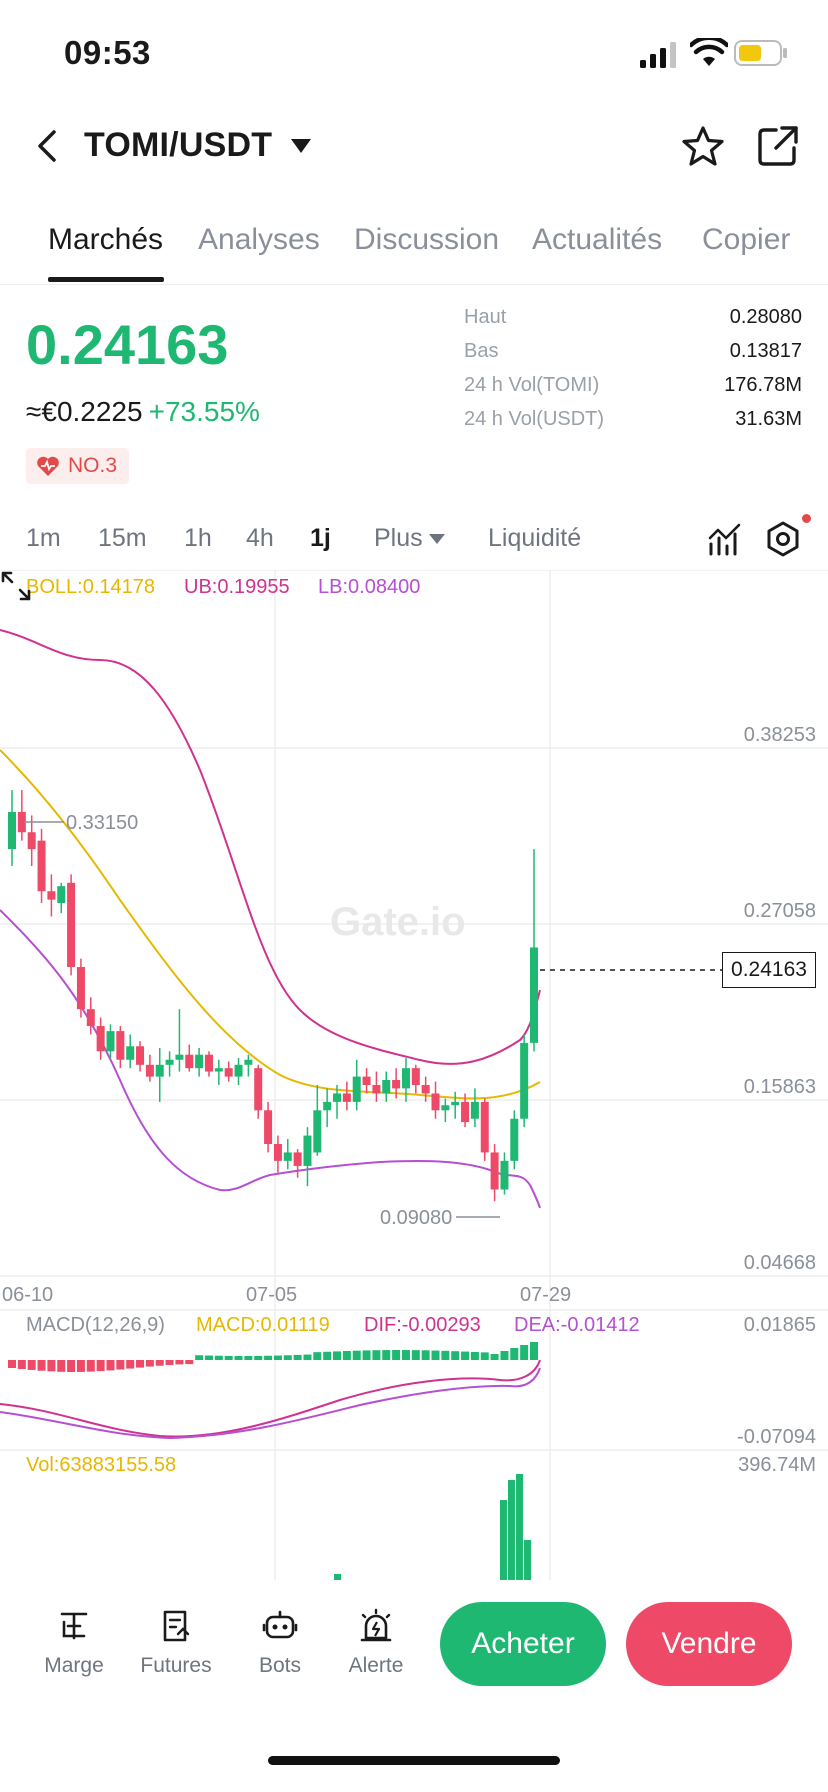 The width and height of the screenshot is (828, 1792). Describe the element at coordinates (633, 391) in the screenshot. I see `stat-row-vol-base: 24 h Vol(TOMI) 176.78M` at that location.